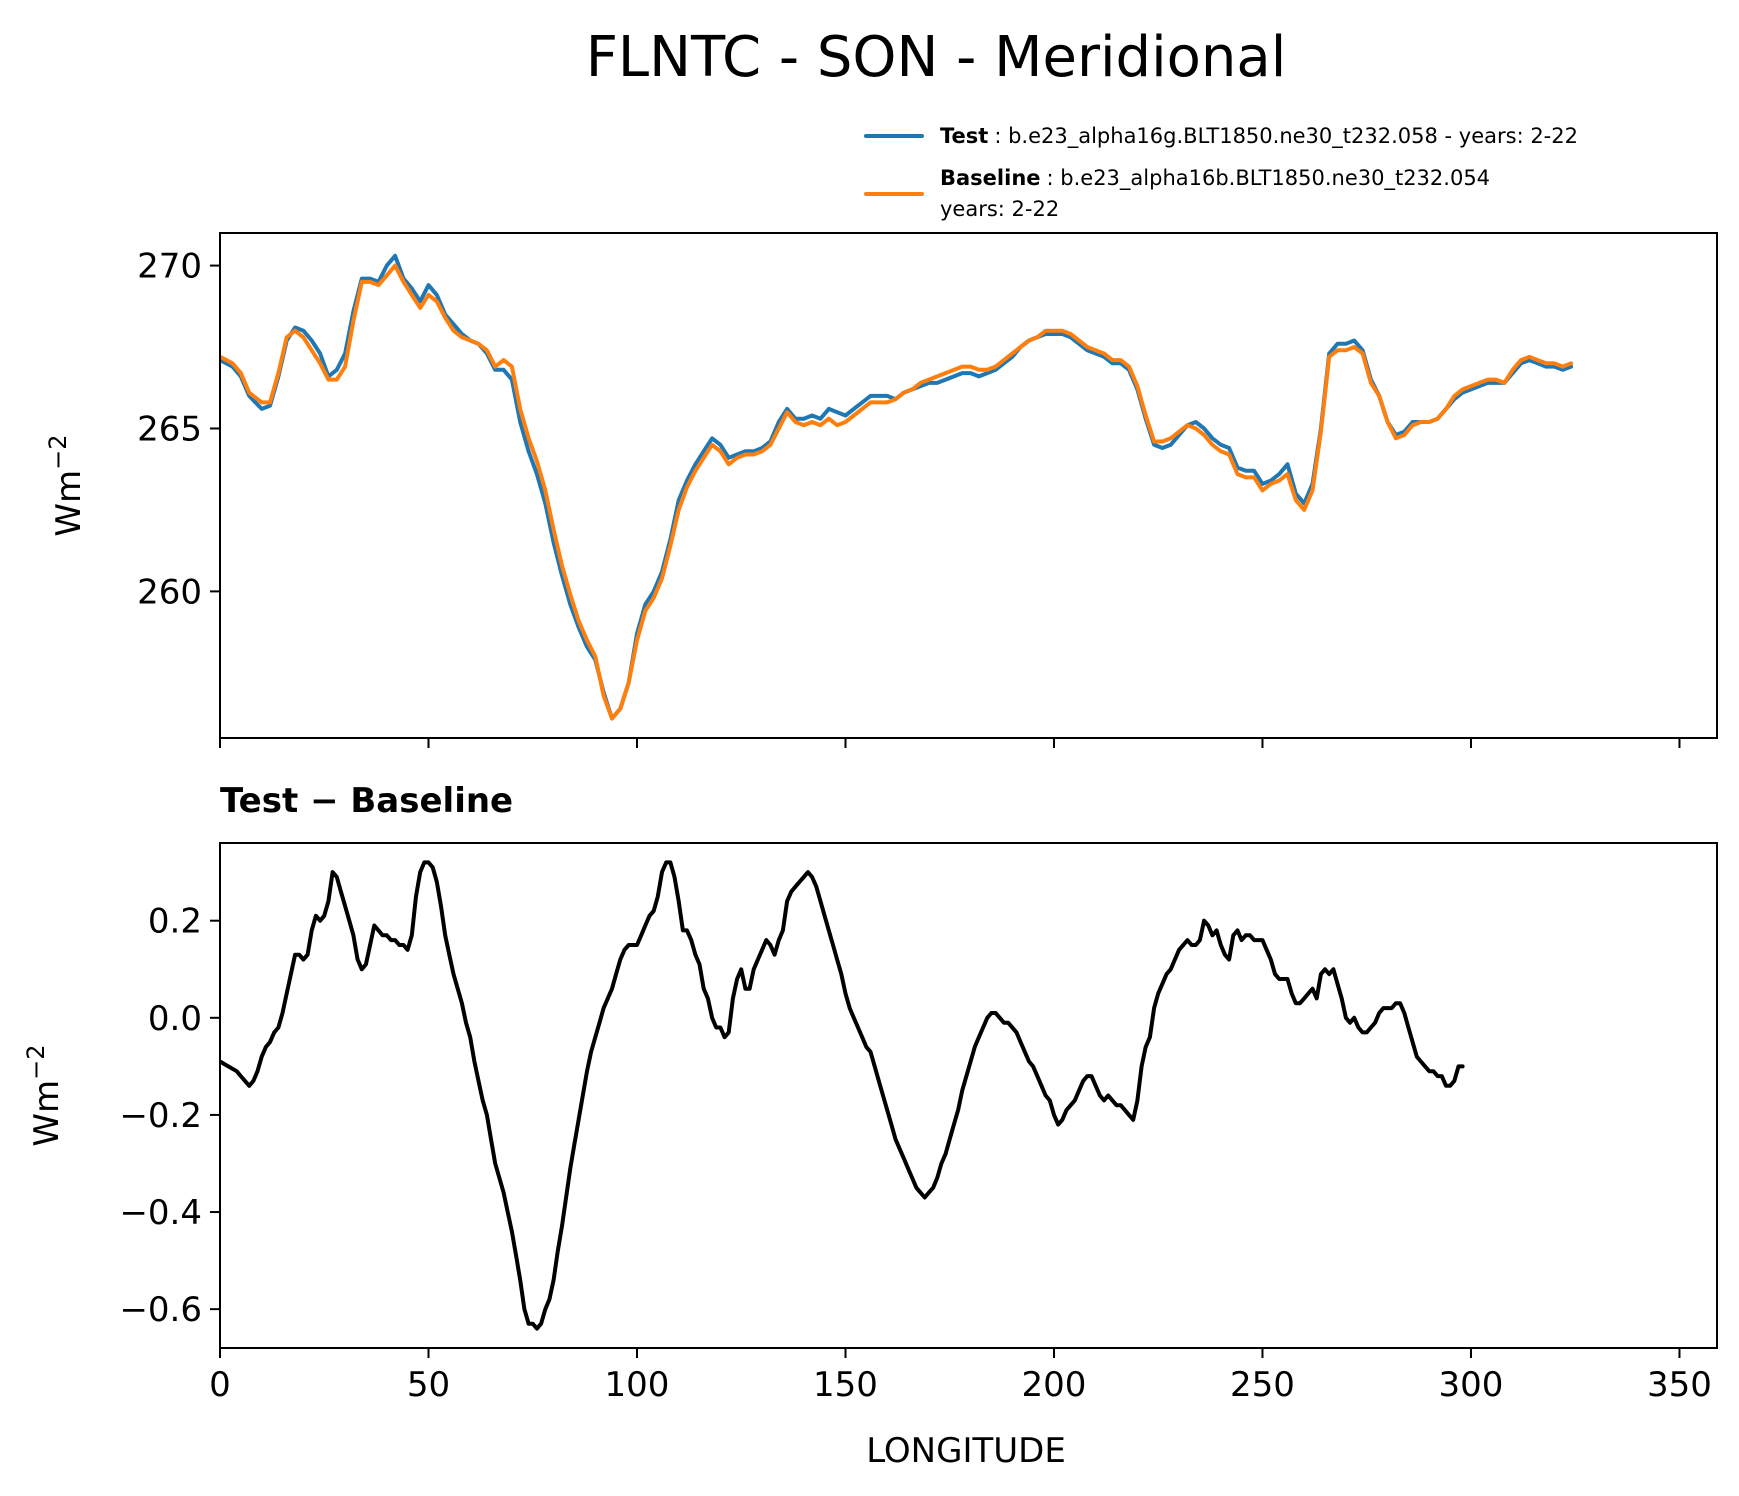 The width and height of the screenshot is (1739, 1496). What do you see at coordinates (1054, 1385) in the screenshot?
I see `x-tick-label: 200` at bounding box center [1054, 1385].